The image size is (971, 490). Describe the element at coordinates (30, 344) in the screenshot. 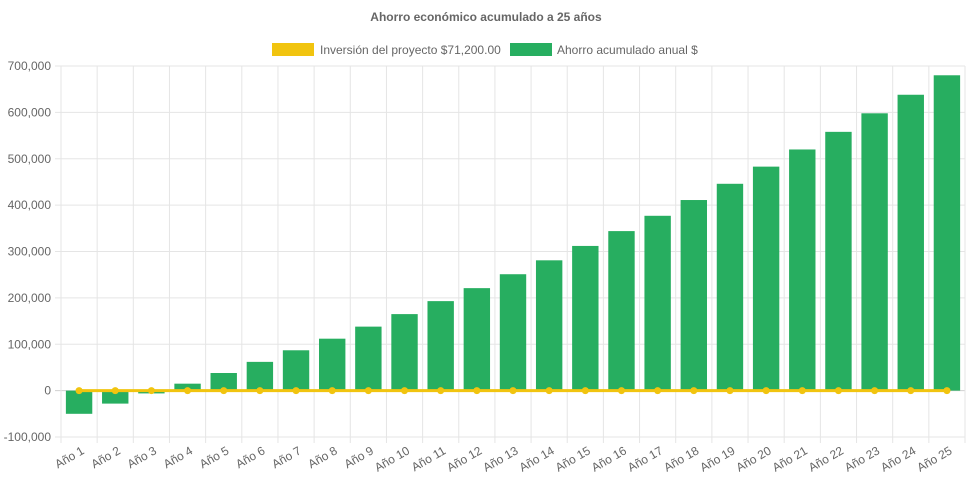

I see `y-tick-label: 100,000` at that location.